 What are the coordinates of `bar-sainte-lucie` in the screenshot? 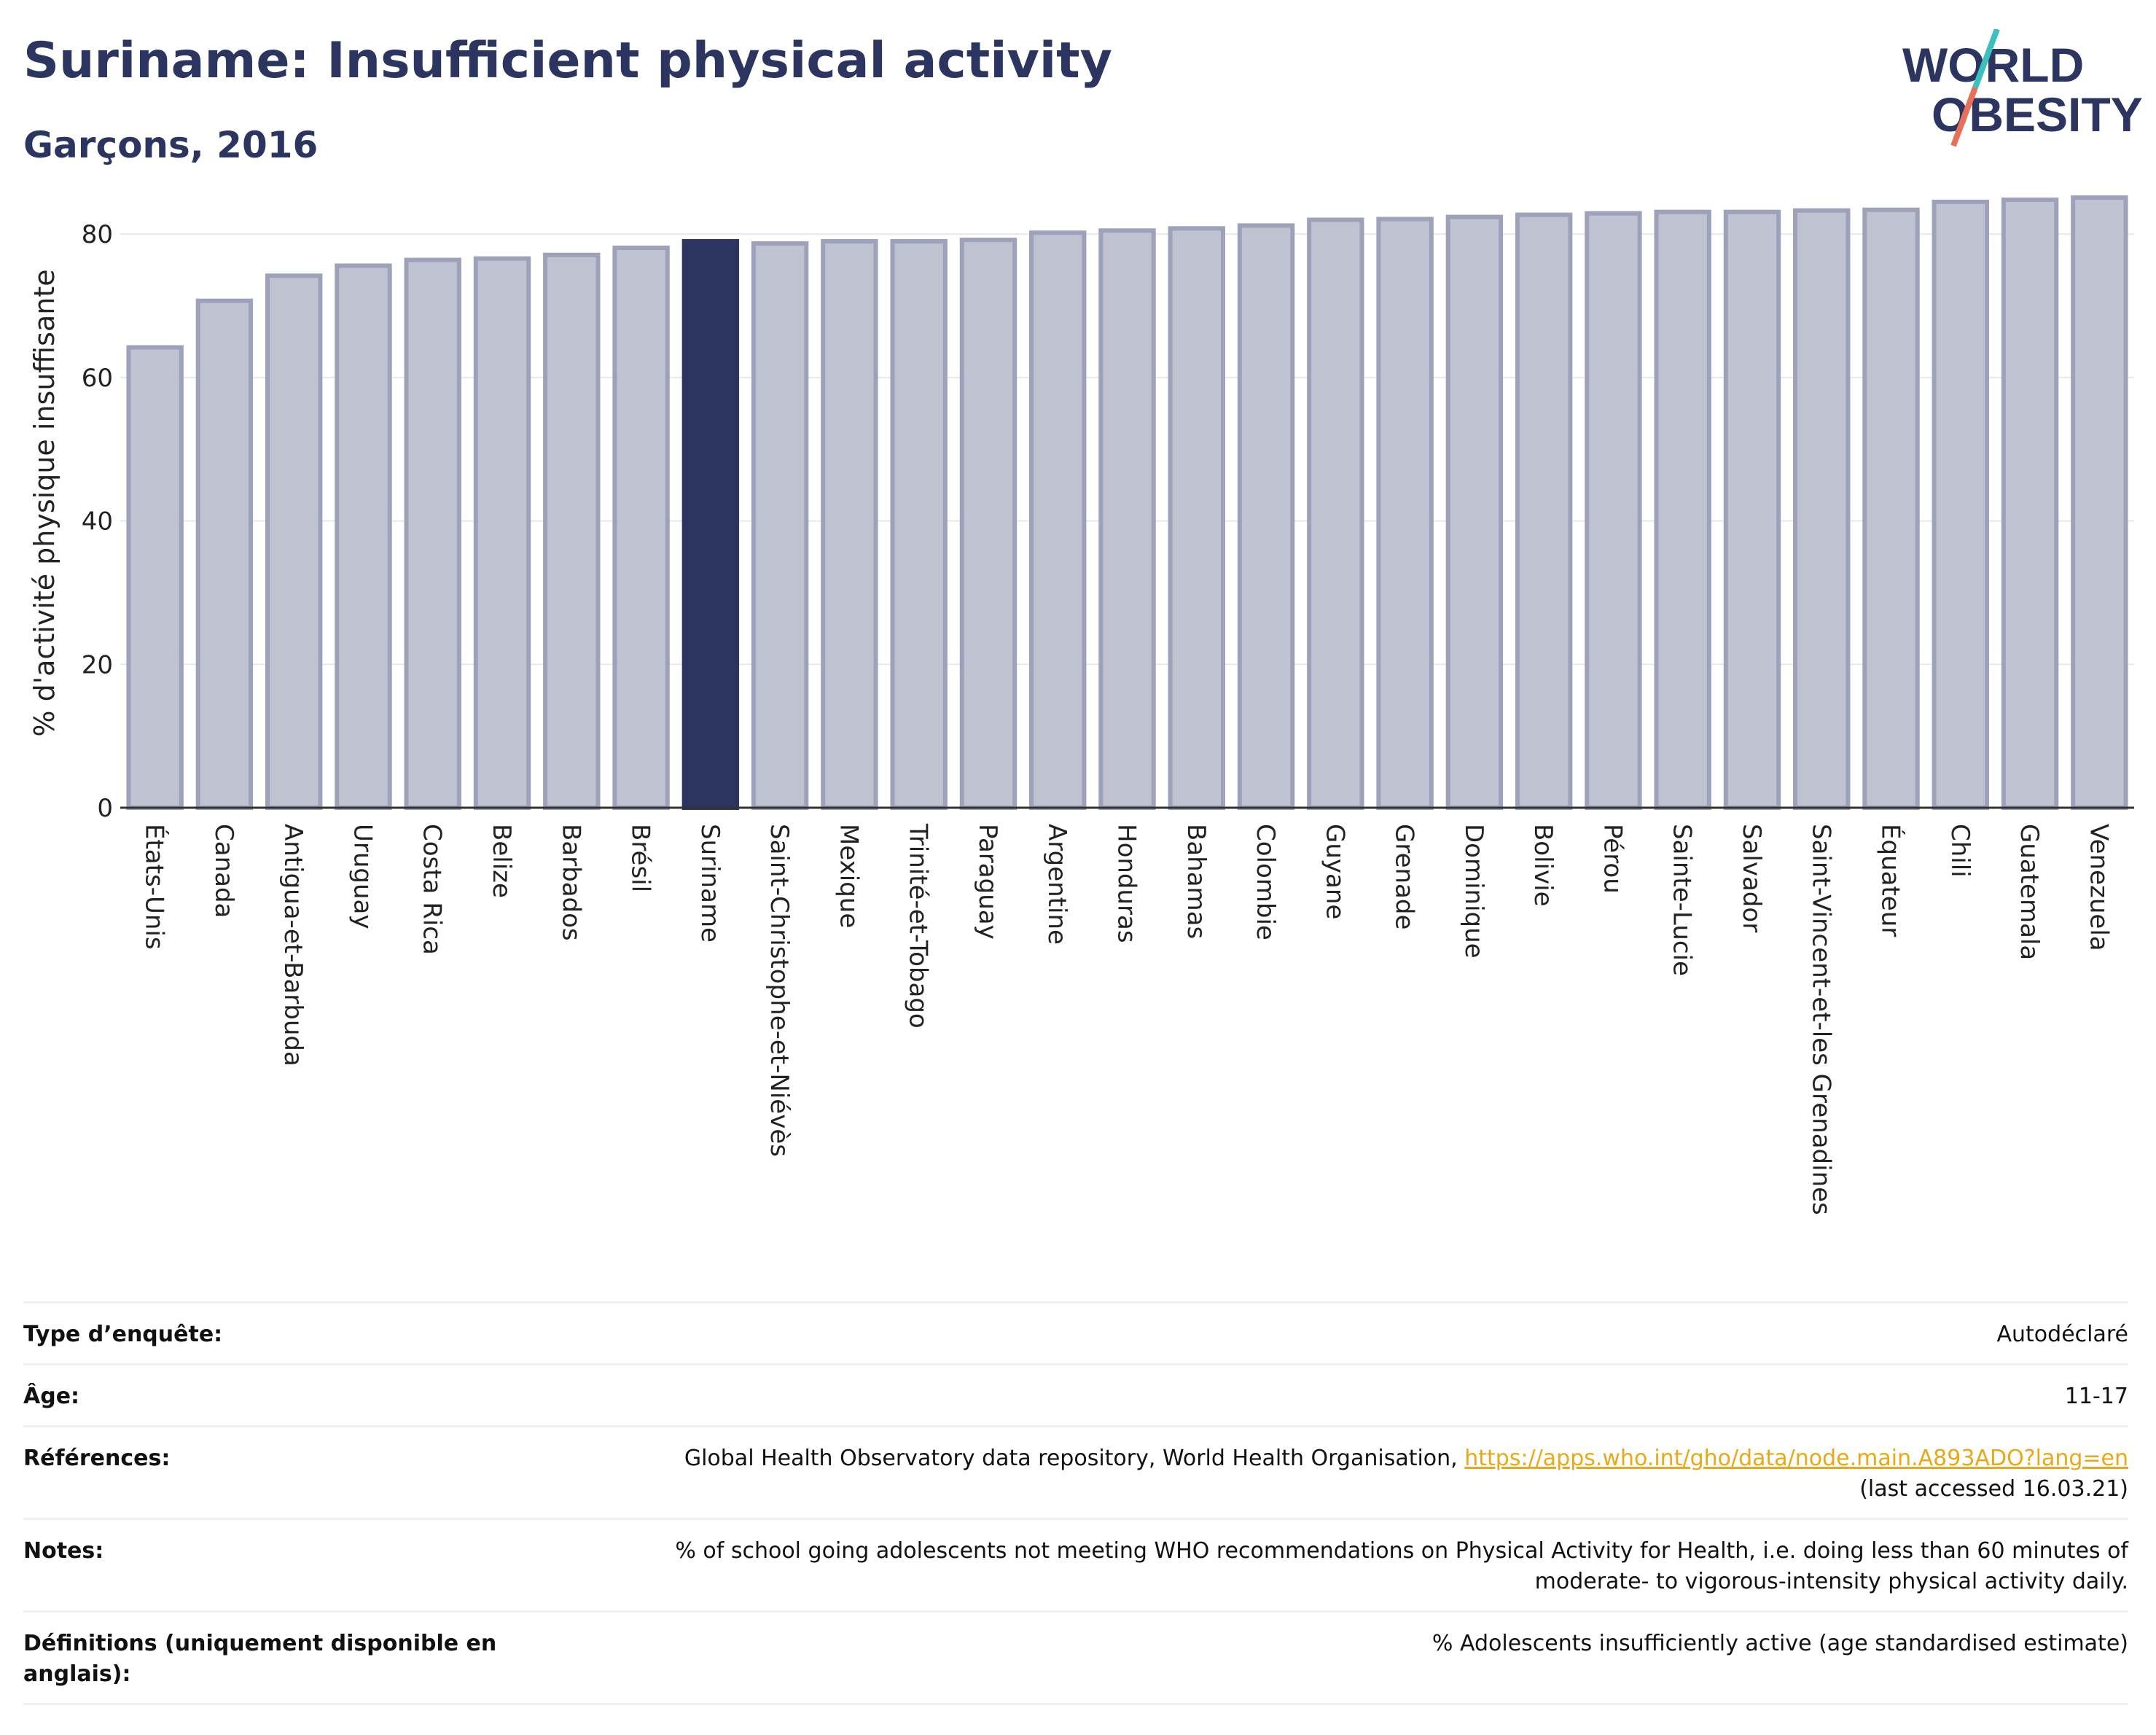 It's located at (1683, 509).